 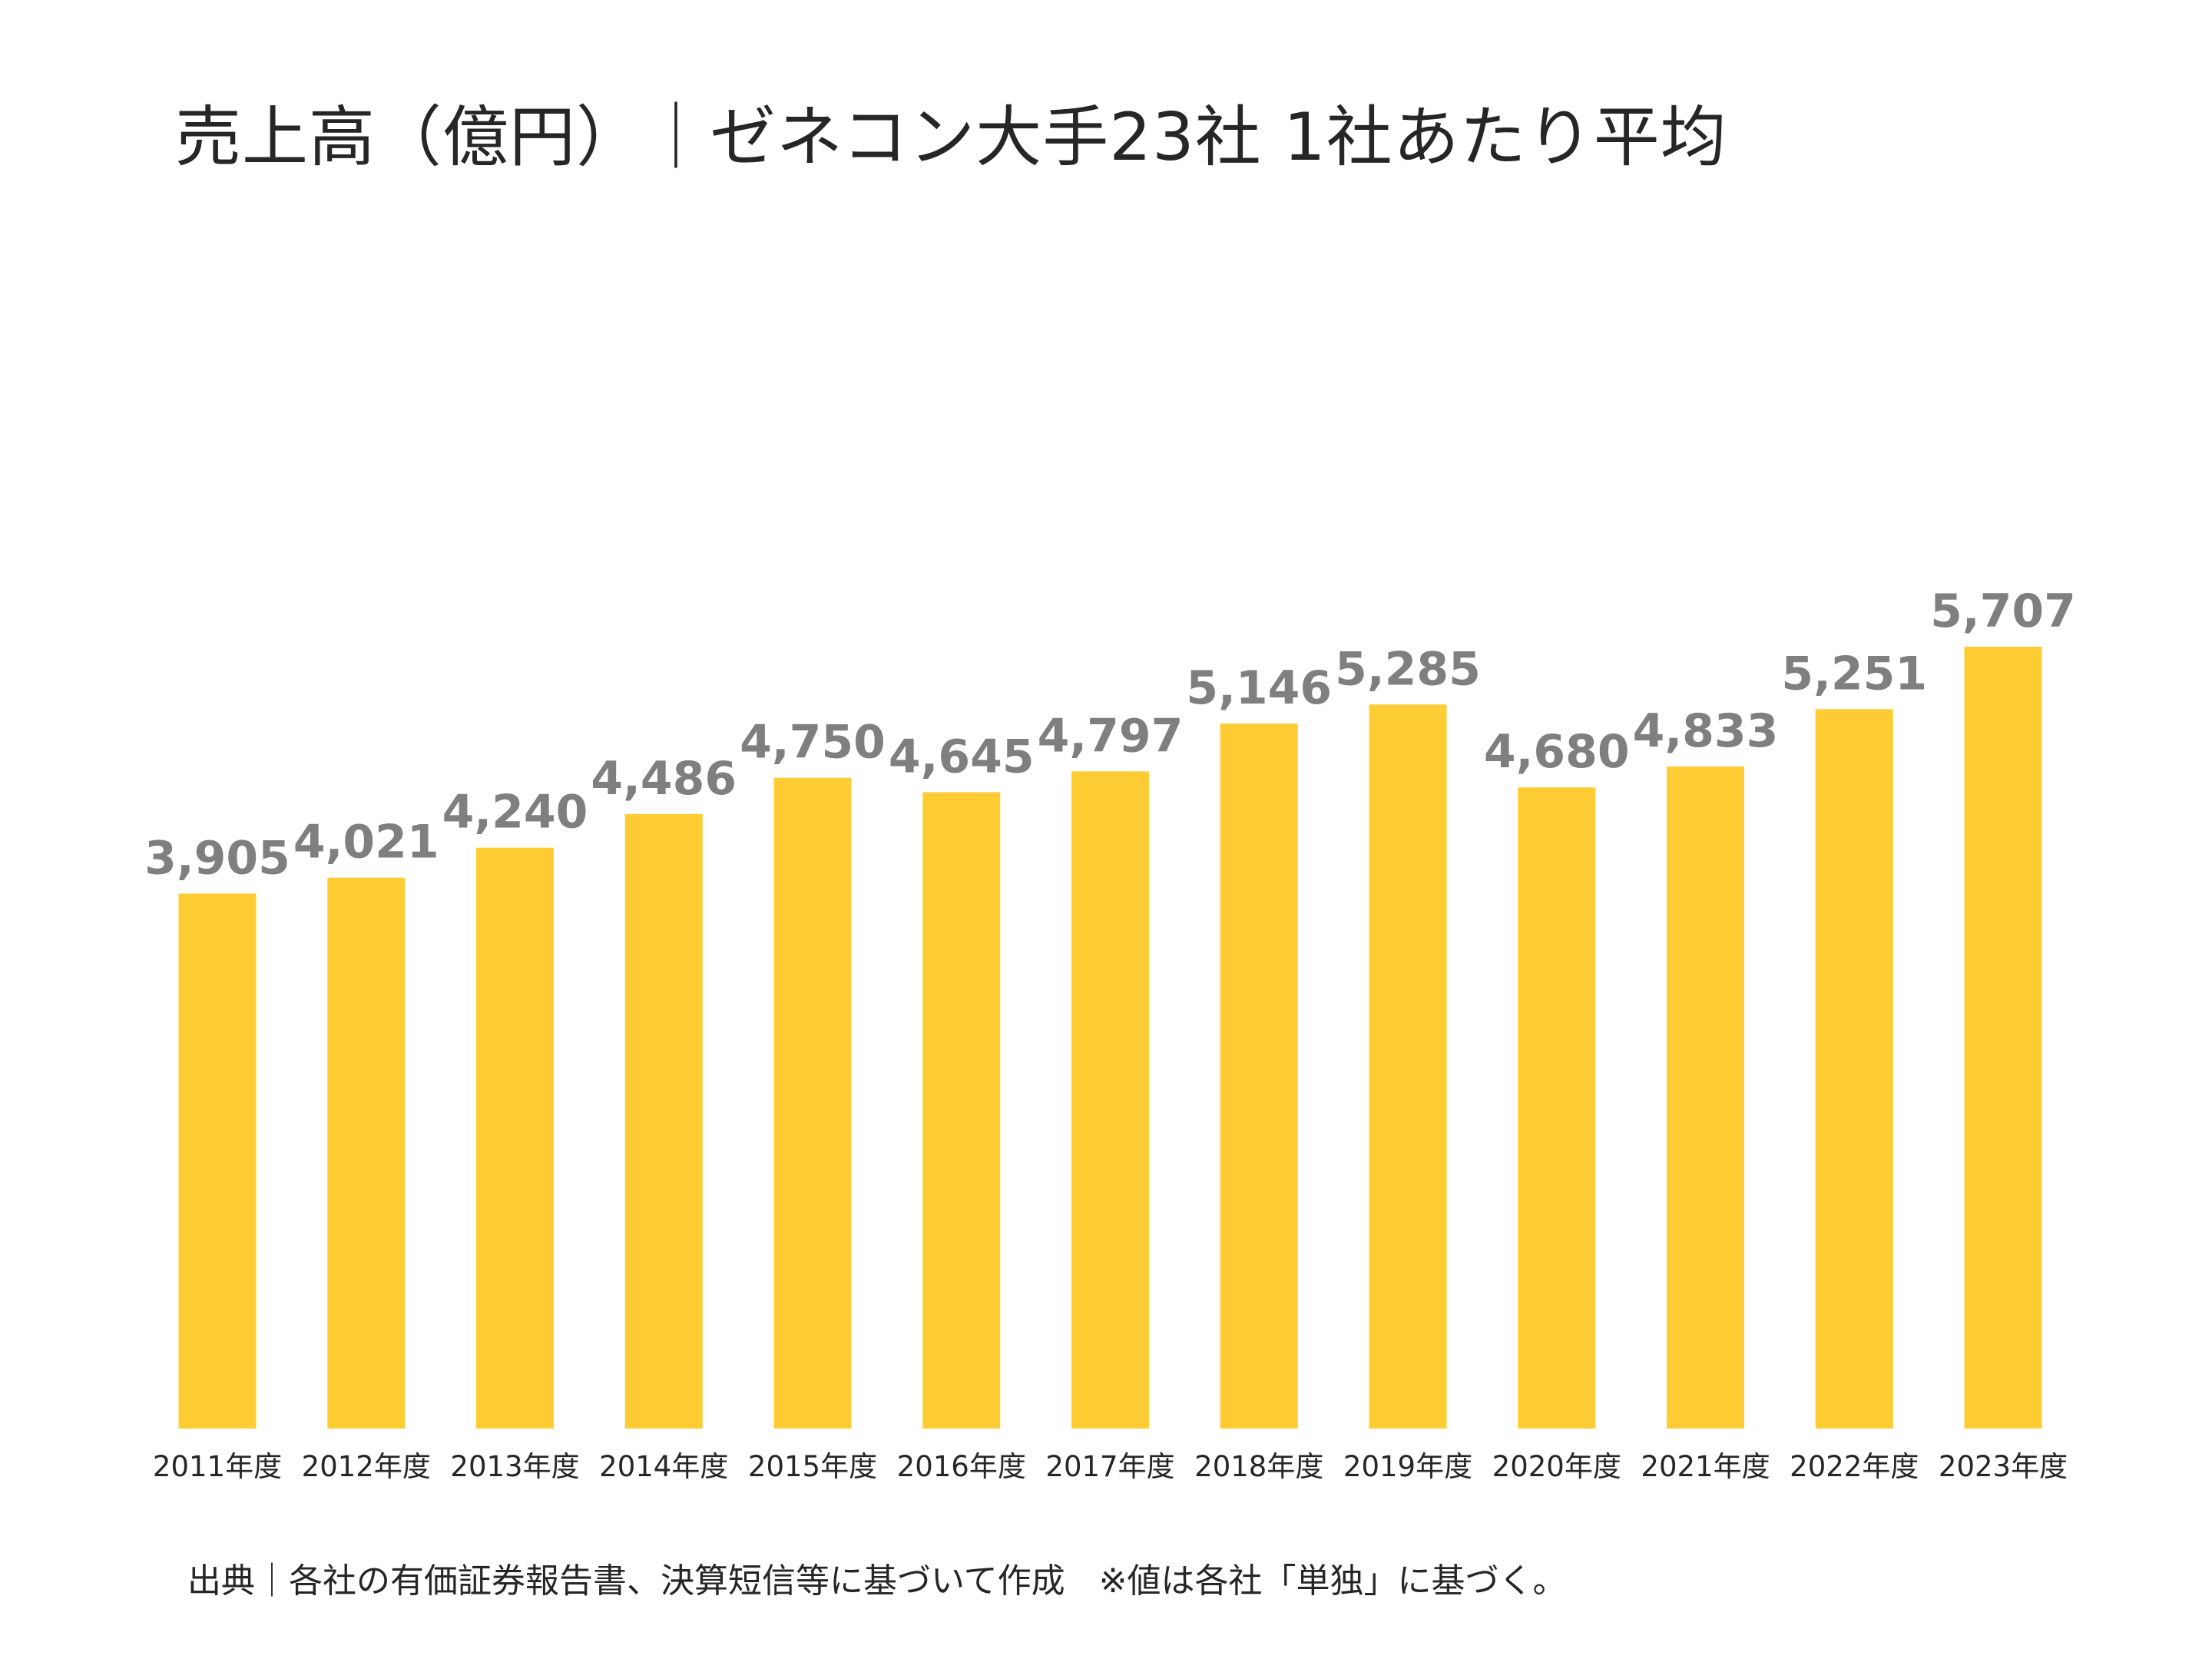 What do you see at coordinates (515, 1138) in the screenshot?
I see `bar-2013年度` at bounding box center [515, 1138].